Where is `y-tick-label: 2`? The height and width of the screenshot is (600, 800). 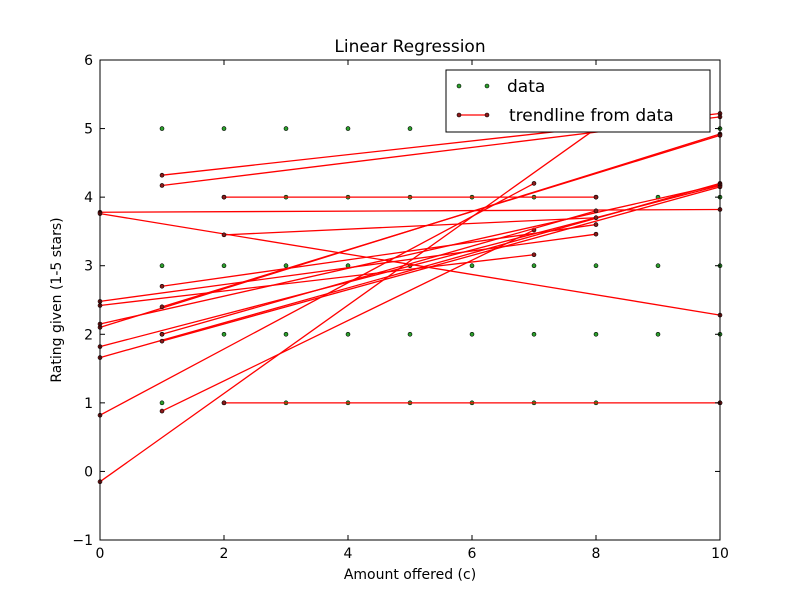
y-tick-label: 2 is located at coordinates (88, 335).